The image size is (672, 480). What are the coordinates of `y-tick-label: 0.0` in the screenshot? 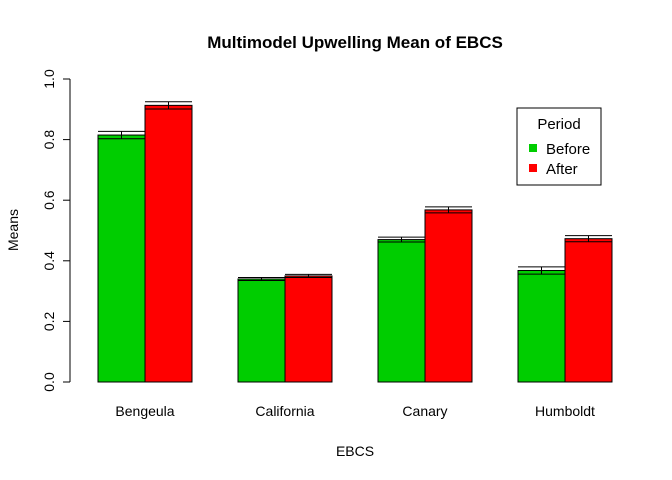 It's located at (49, 382).